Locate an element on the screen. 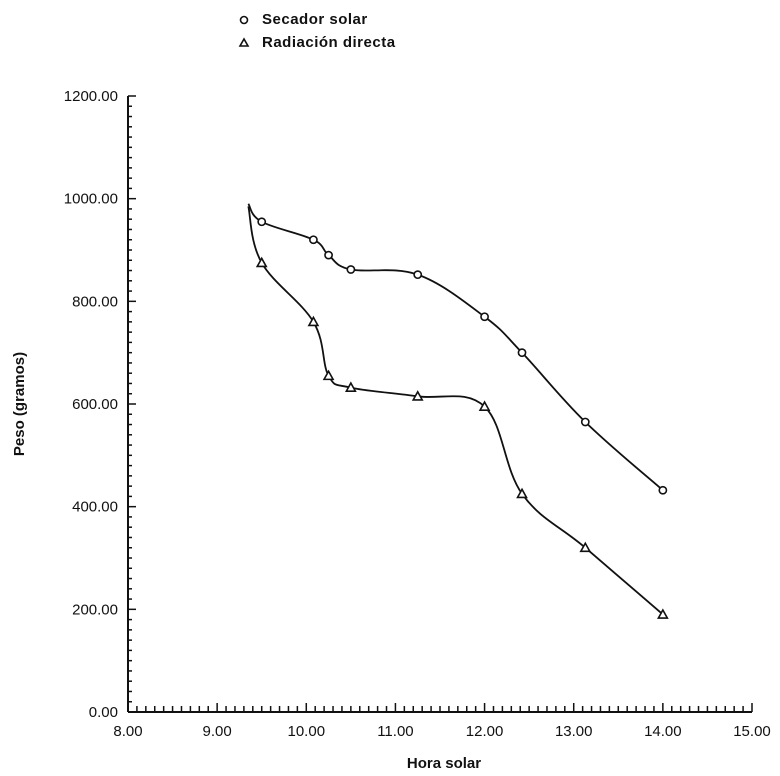  legend: Secador solar Radiación directa is located at coordinates (317, 31).